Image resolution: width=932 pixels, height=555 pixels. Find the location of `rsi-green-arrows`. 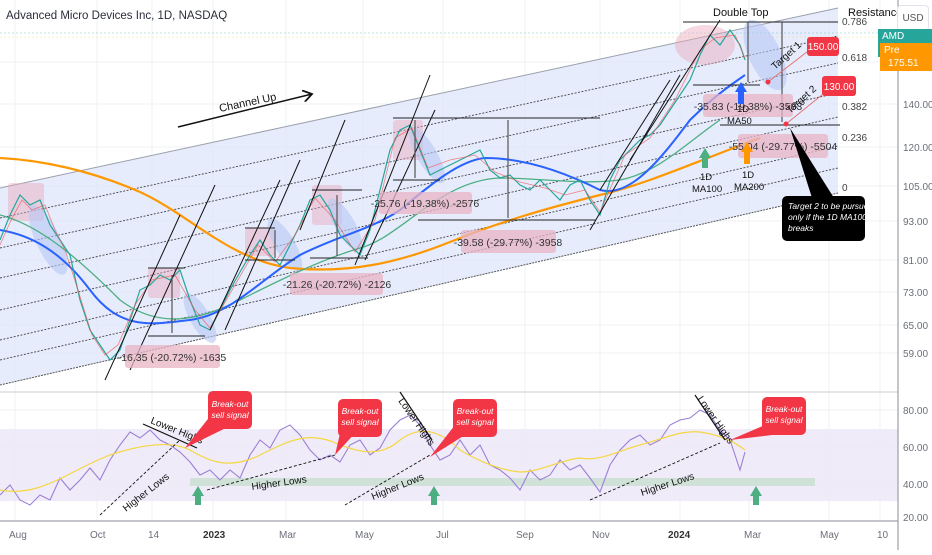

rsi-green-arrows is located at coordinates (477, 495).